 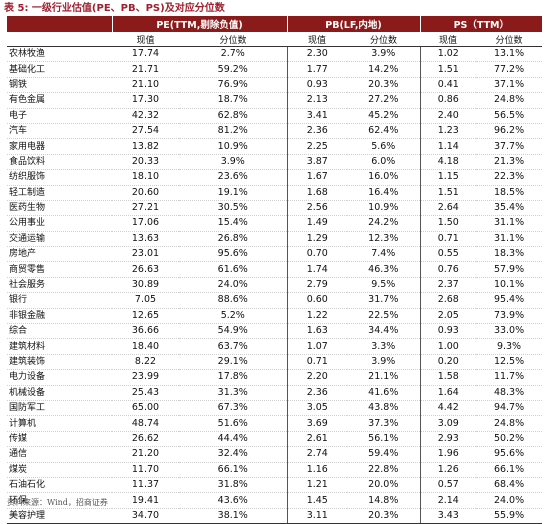 I want to click on table-row: 医药生物 27.21 30.5% 2.56 10.9% 2.64 35.4%, so click(x=275, y=208).